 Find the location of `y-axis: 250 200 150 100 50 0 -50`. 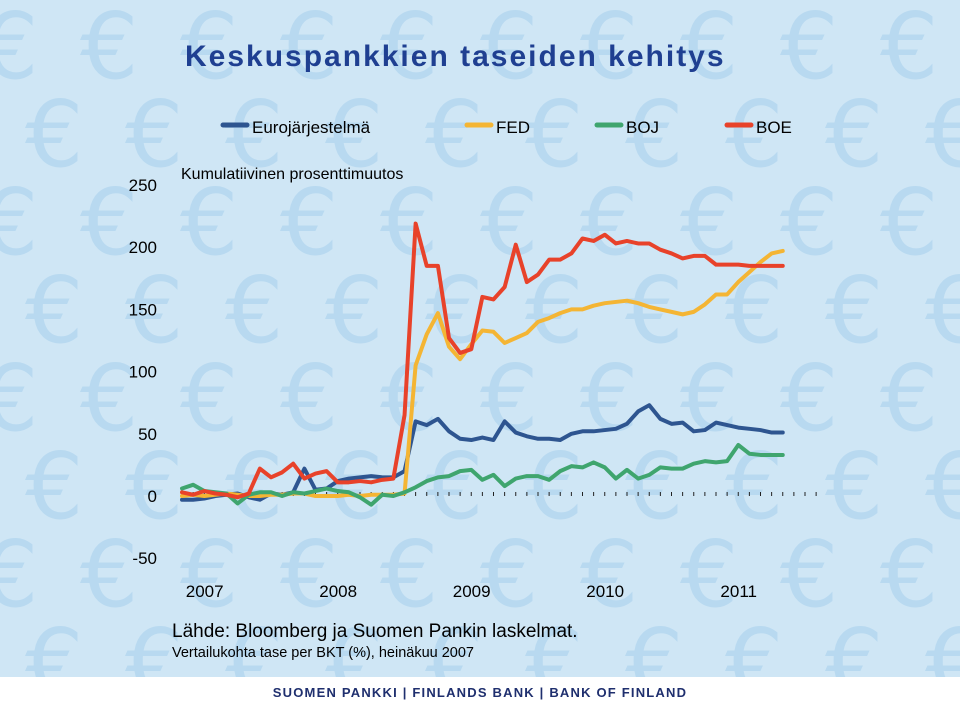

y-axis: 250 200 150 100 50 0 -50 is located at coordinates (143, 372).